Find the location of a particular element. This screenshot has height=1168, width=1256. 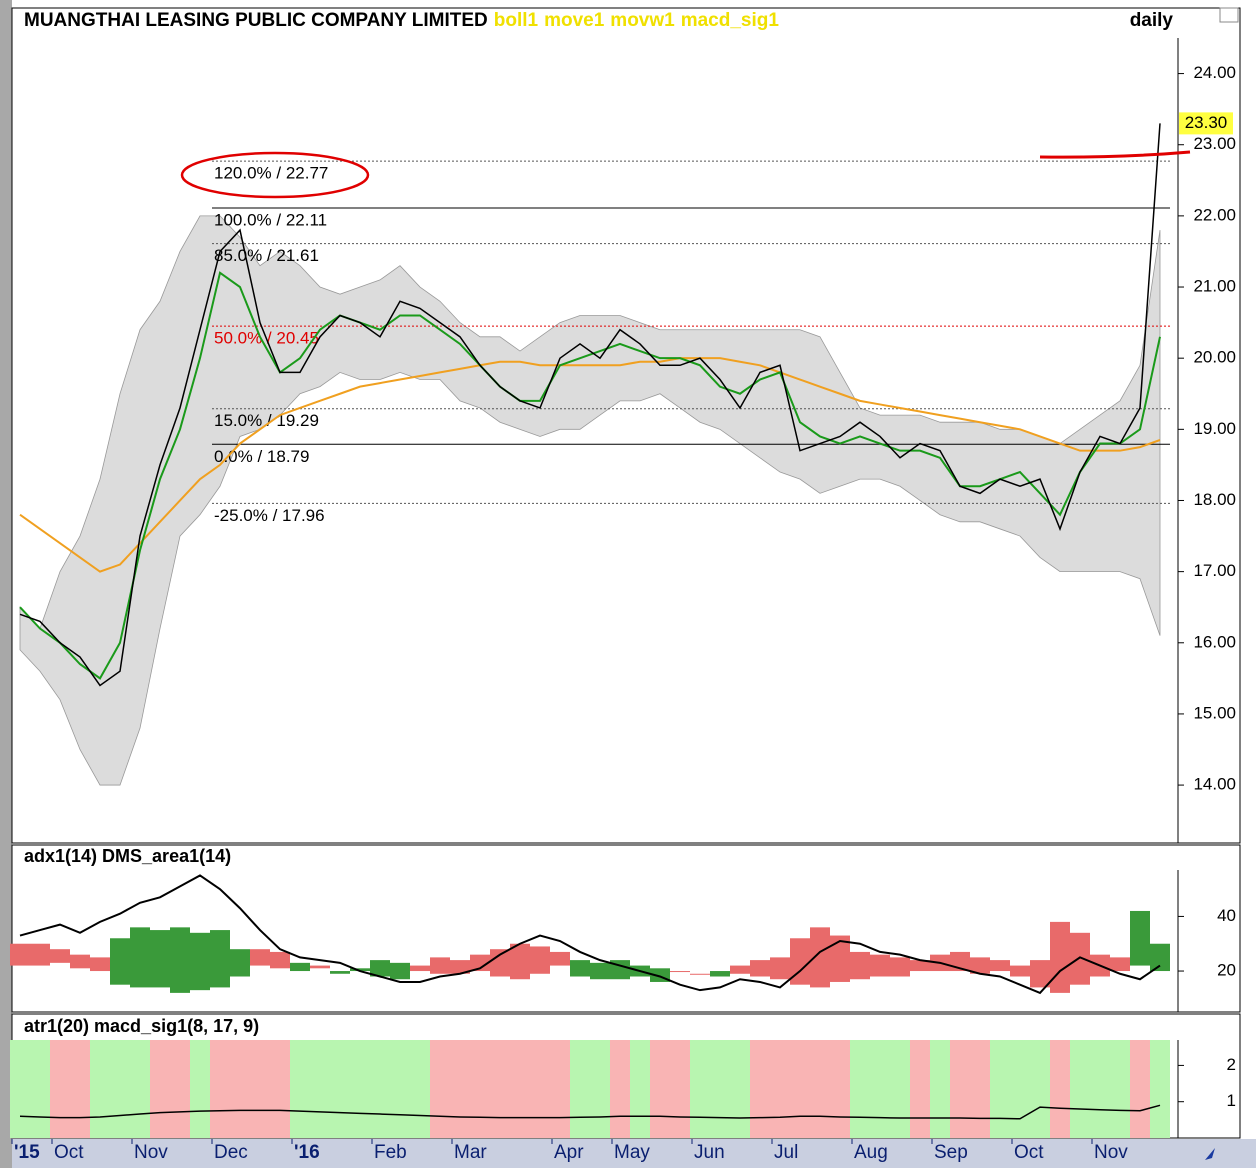

price-tag is located at coordinates (1206, 123).